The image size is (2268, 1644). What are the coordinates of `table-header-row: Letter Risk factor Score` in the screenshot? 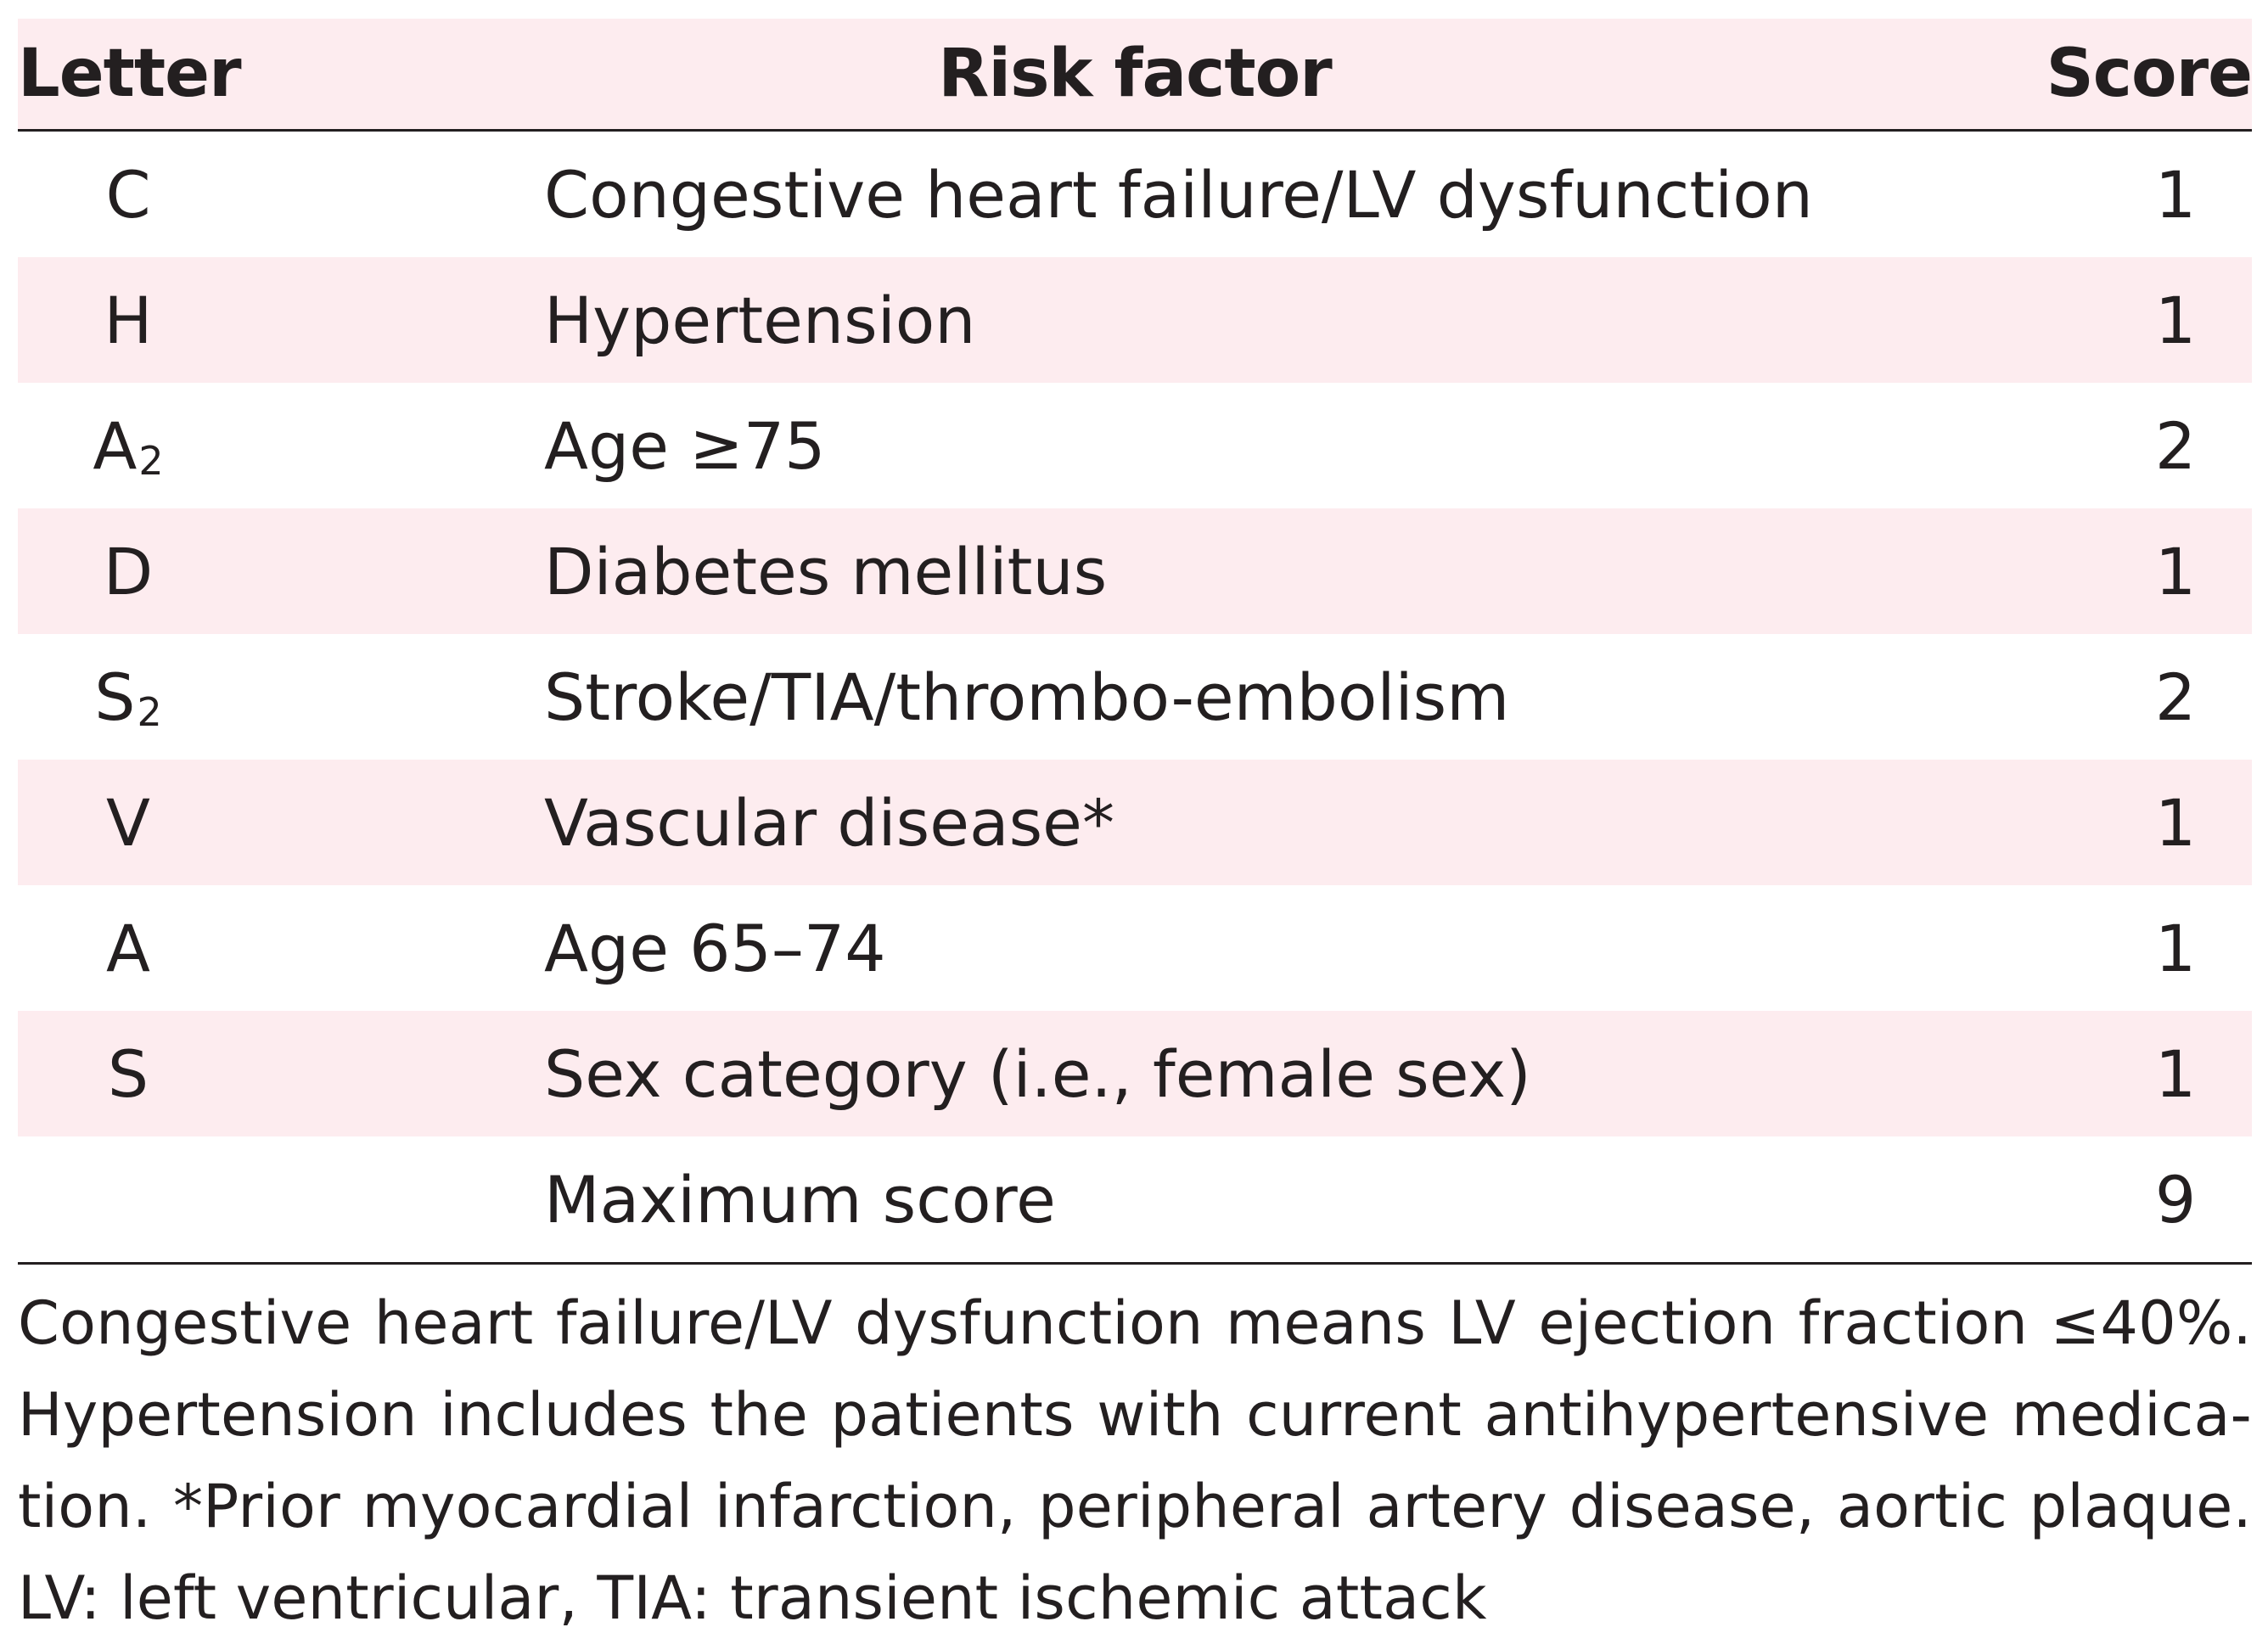 It's located at (1135, 75).